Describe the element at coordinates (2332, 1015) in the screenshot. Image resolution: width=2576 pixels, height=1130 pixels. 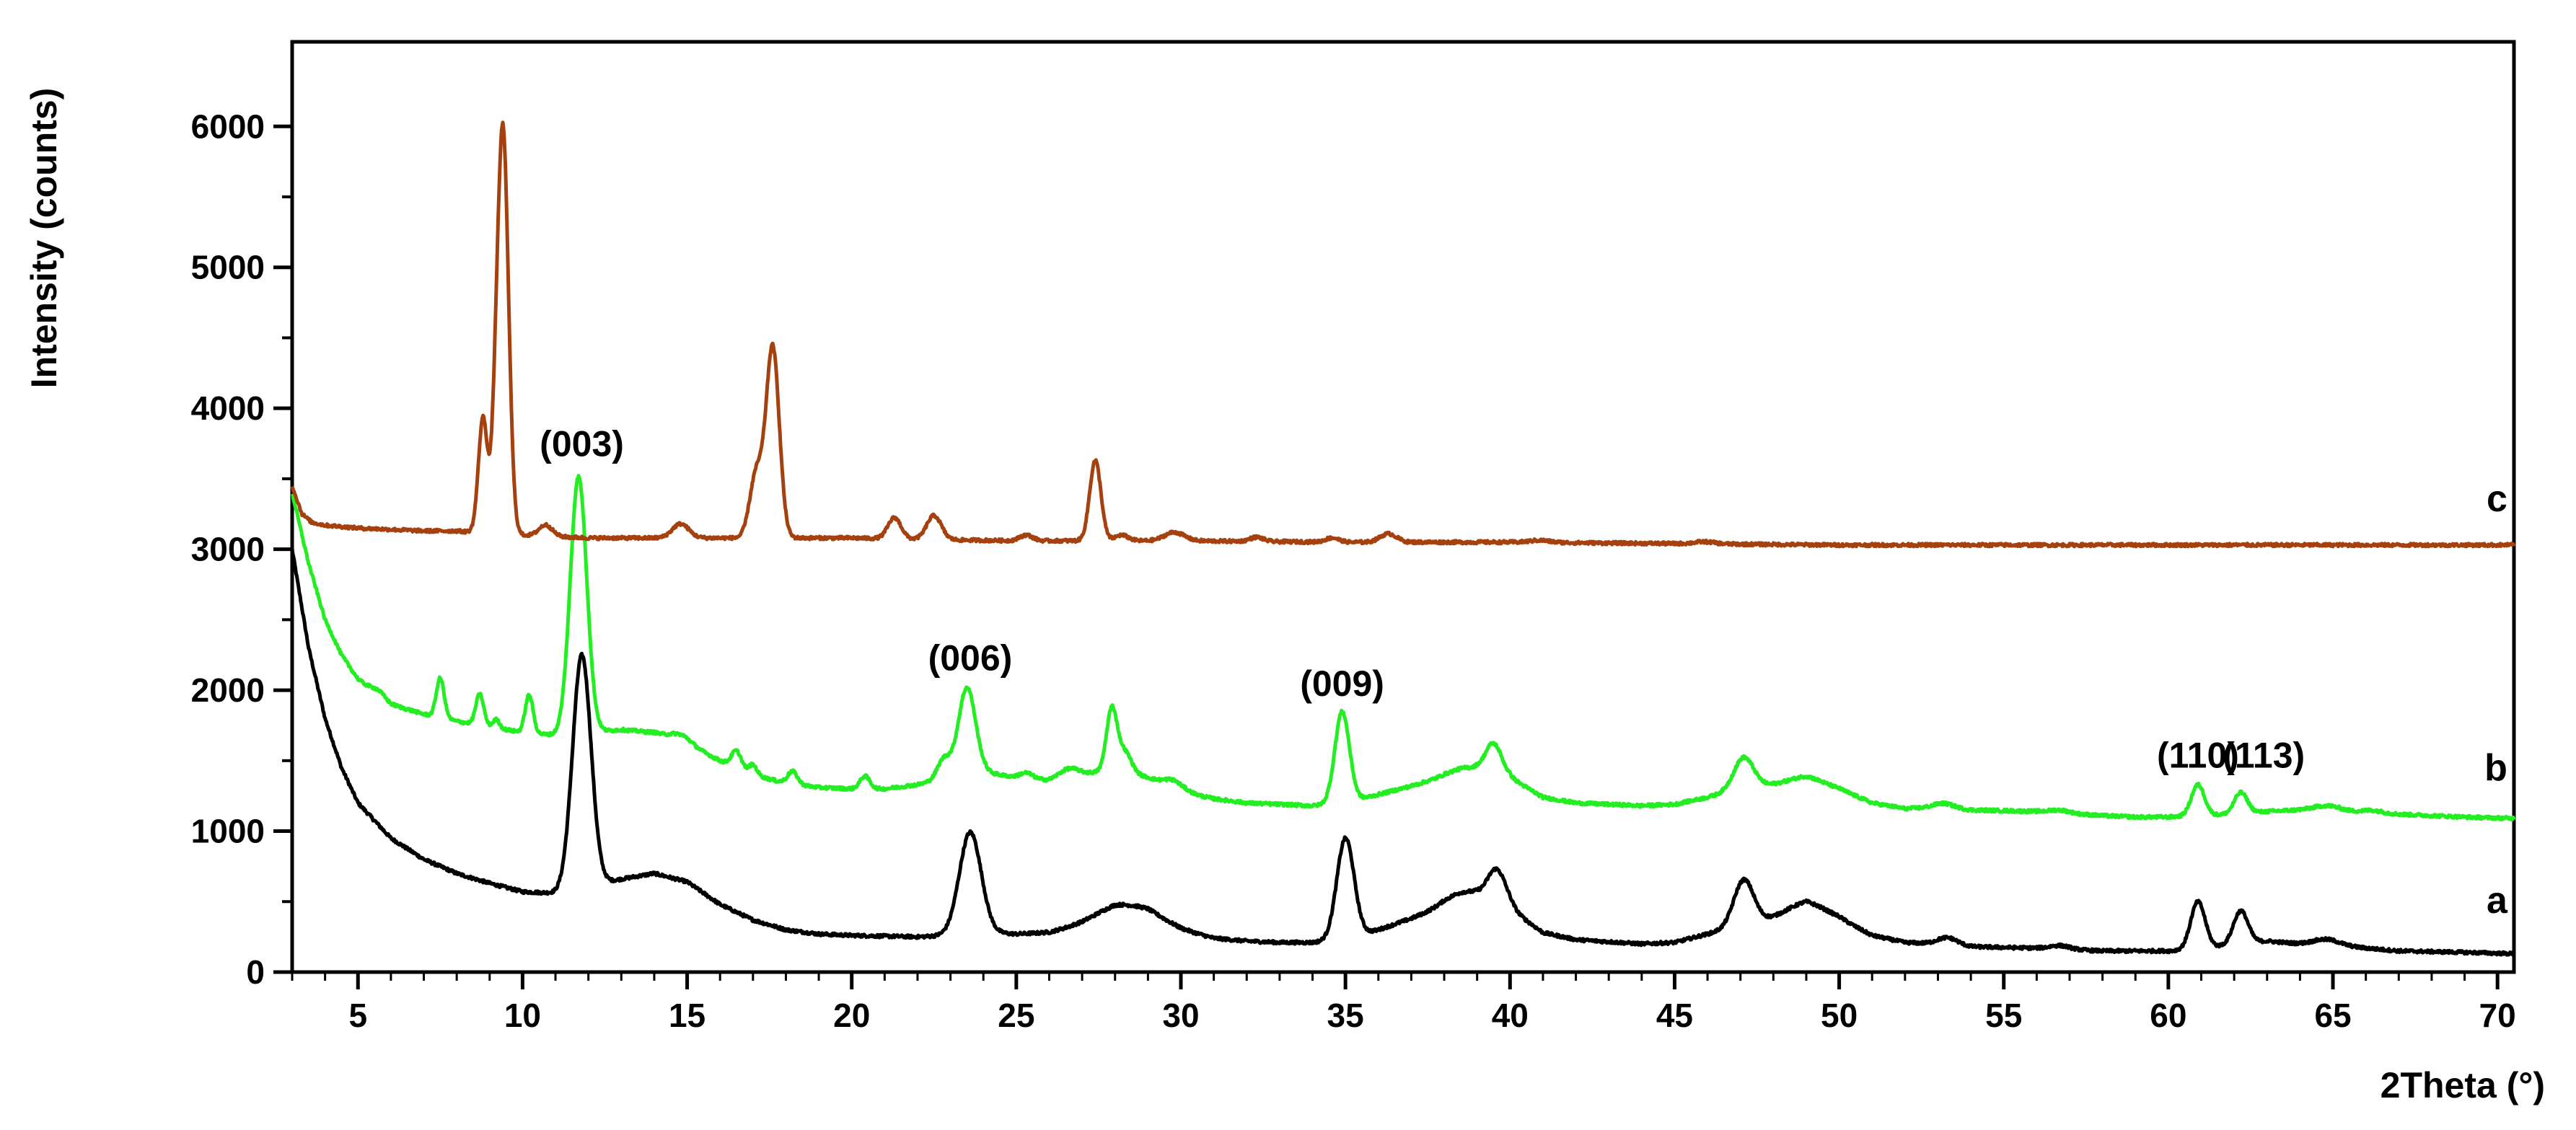
I see `x-tick-label: 65` at that location.